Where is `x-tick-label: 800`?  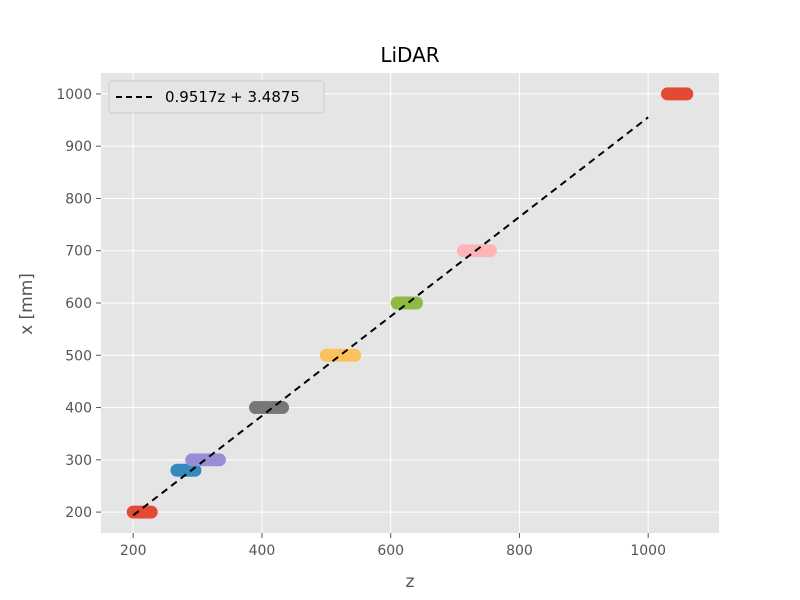
x-tick-label: 800 is located at coordinates (519, 551).